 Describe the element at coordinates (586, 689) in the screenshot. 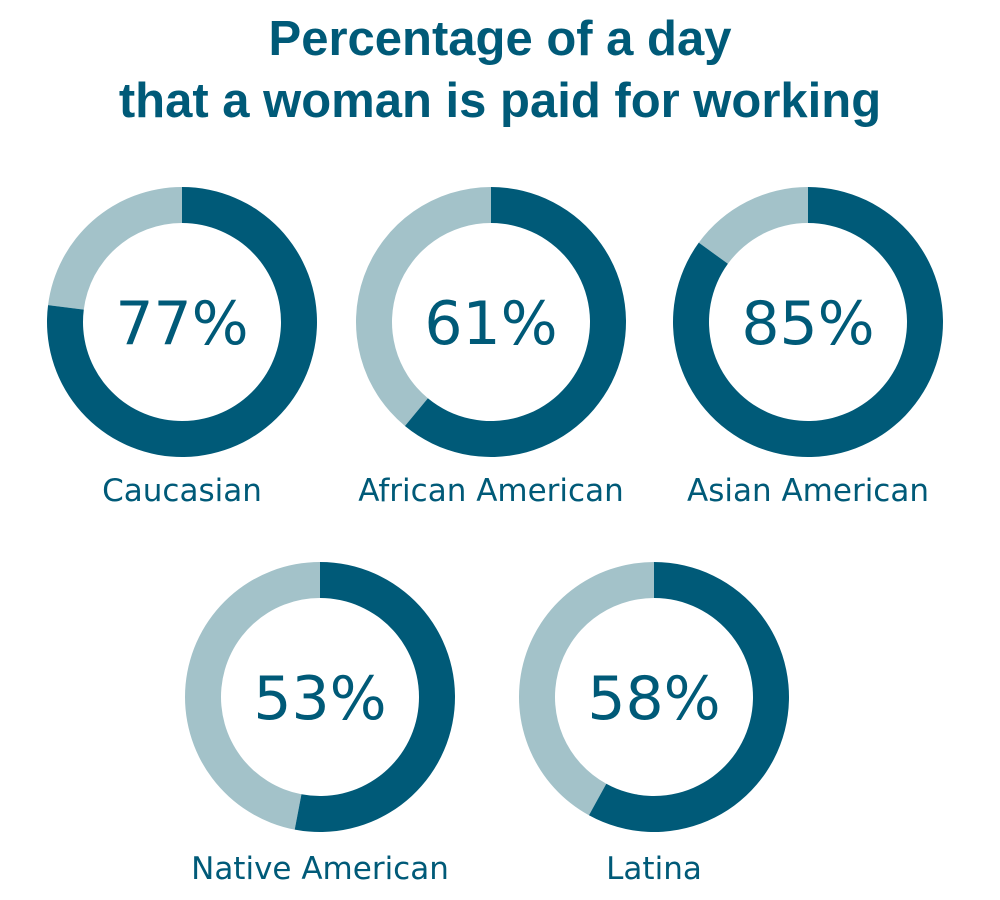

I see `donut-remainder-latina` at that location.